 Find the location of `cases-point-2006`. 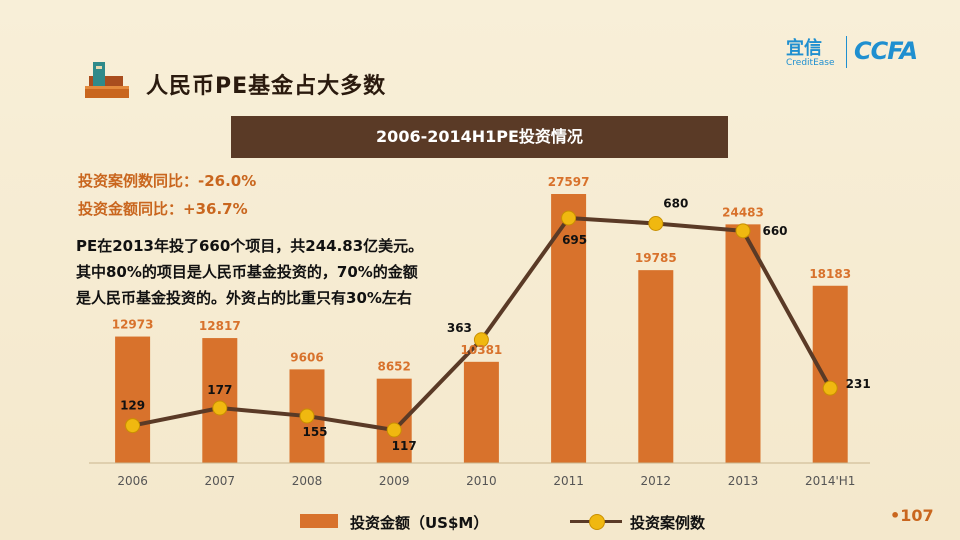

cases-point-2006 is located at coordinates (133, 426).